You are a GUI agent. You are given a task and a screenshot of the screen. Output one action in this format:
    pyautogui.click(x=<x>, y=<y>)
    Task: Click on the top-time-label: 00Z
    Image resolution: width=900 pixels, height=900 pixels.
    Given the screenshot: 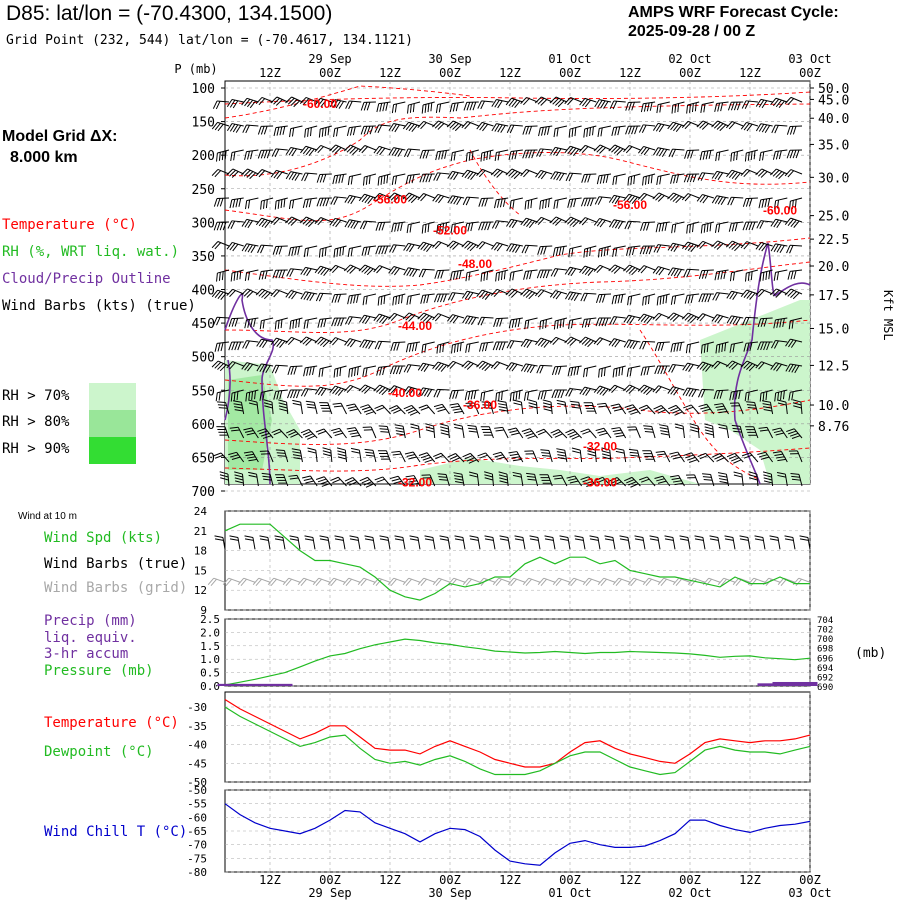 What is the action you would take?
    pyautogui.click(x=810, y=73)
    